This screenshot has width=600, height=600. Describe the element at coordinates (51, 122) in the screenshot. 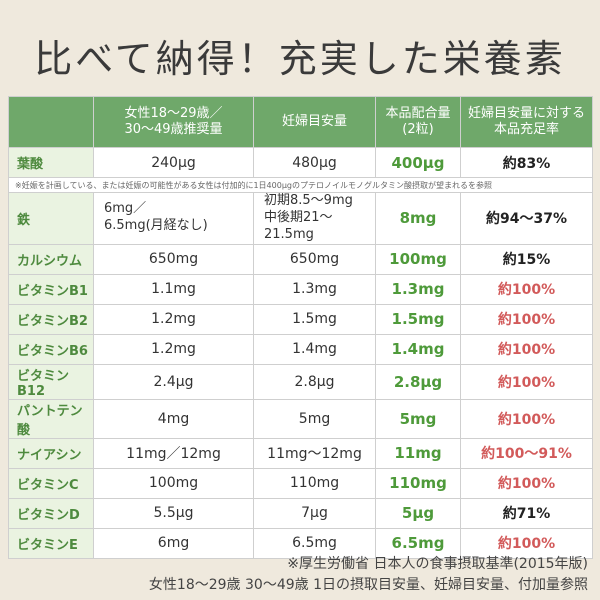

I see `header-cell-nutrient` at that location.